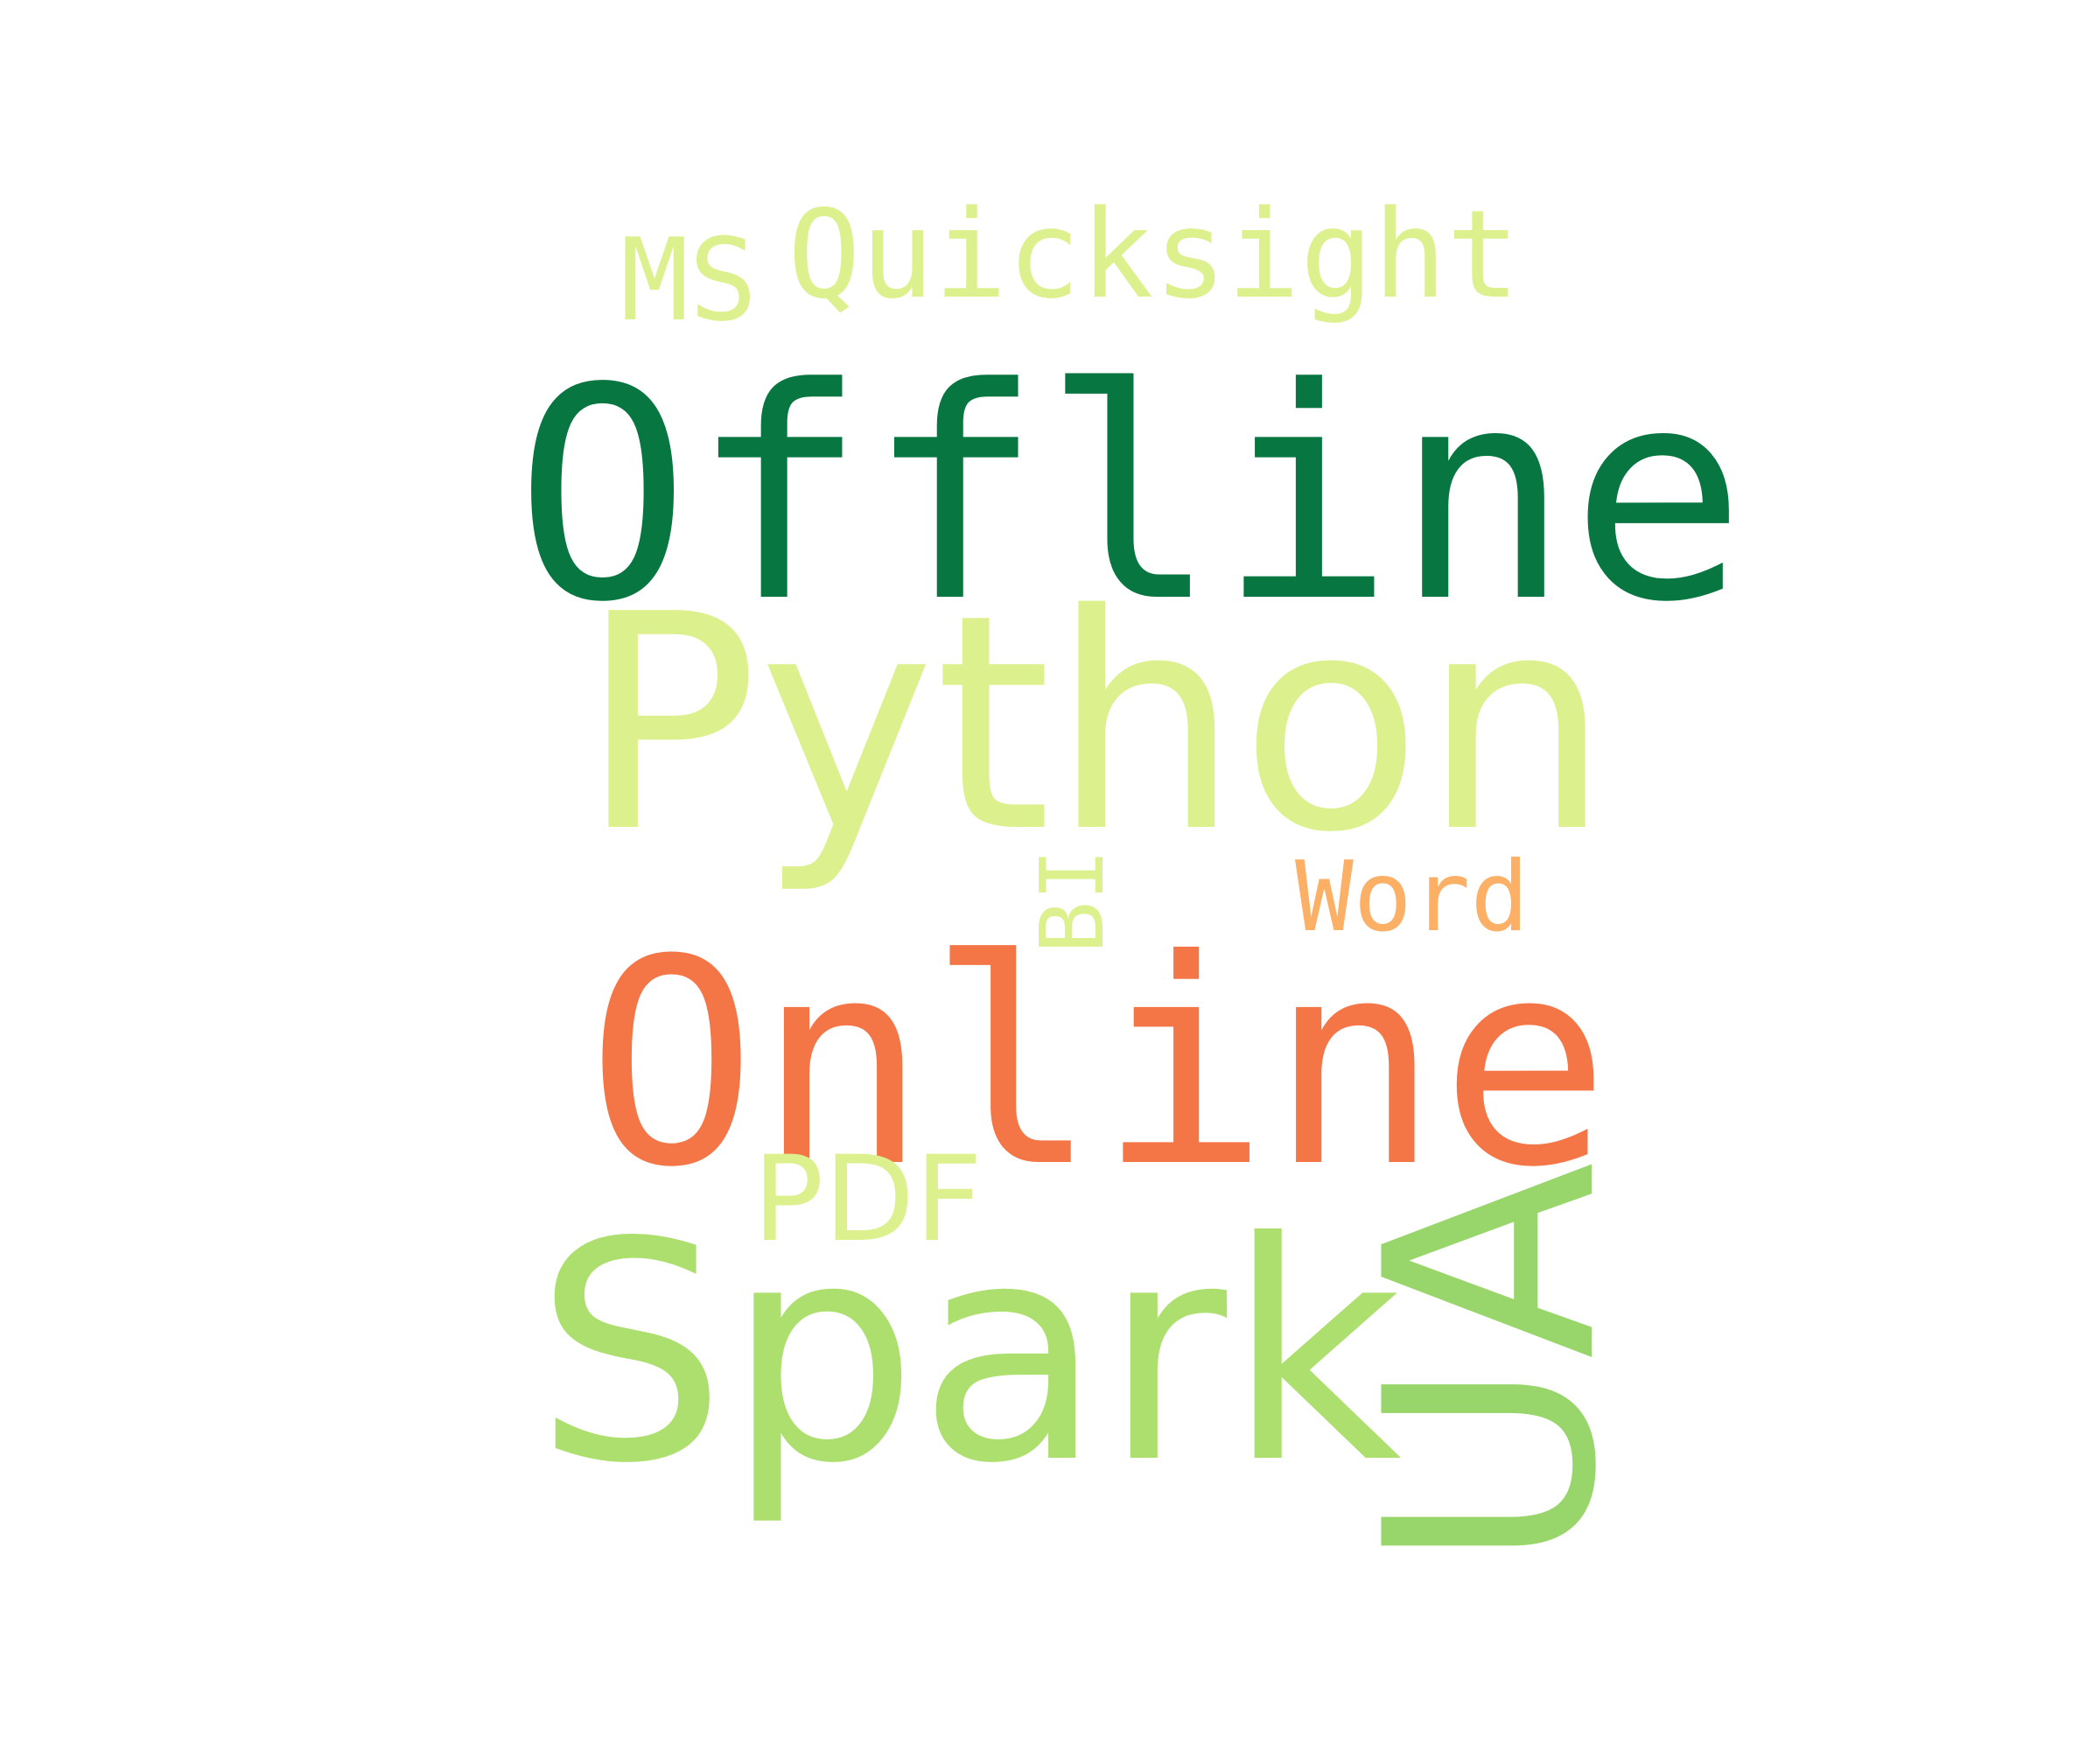 The image size is (2100, 1750). Describe the element at coordinates (689, 280) in the screenshot. I see `word-ms: MS` at that location.